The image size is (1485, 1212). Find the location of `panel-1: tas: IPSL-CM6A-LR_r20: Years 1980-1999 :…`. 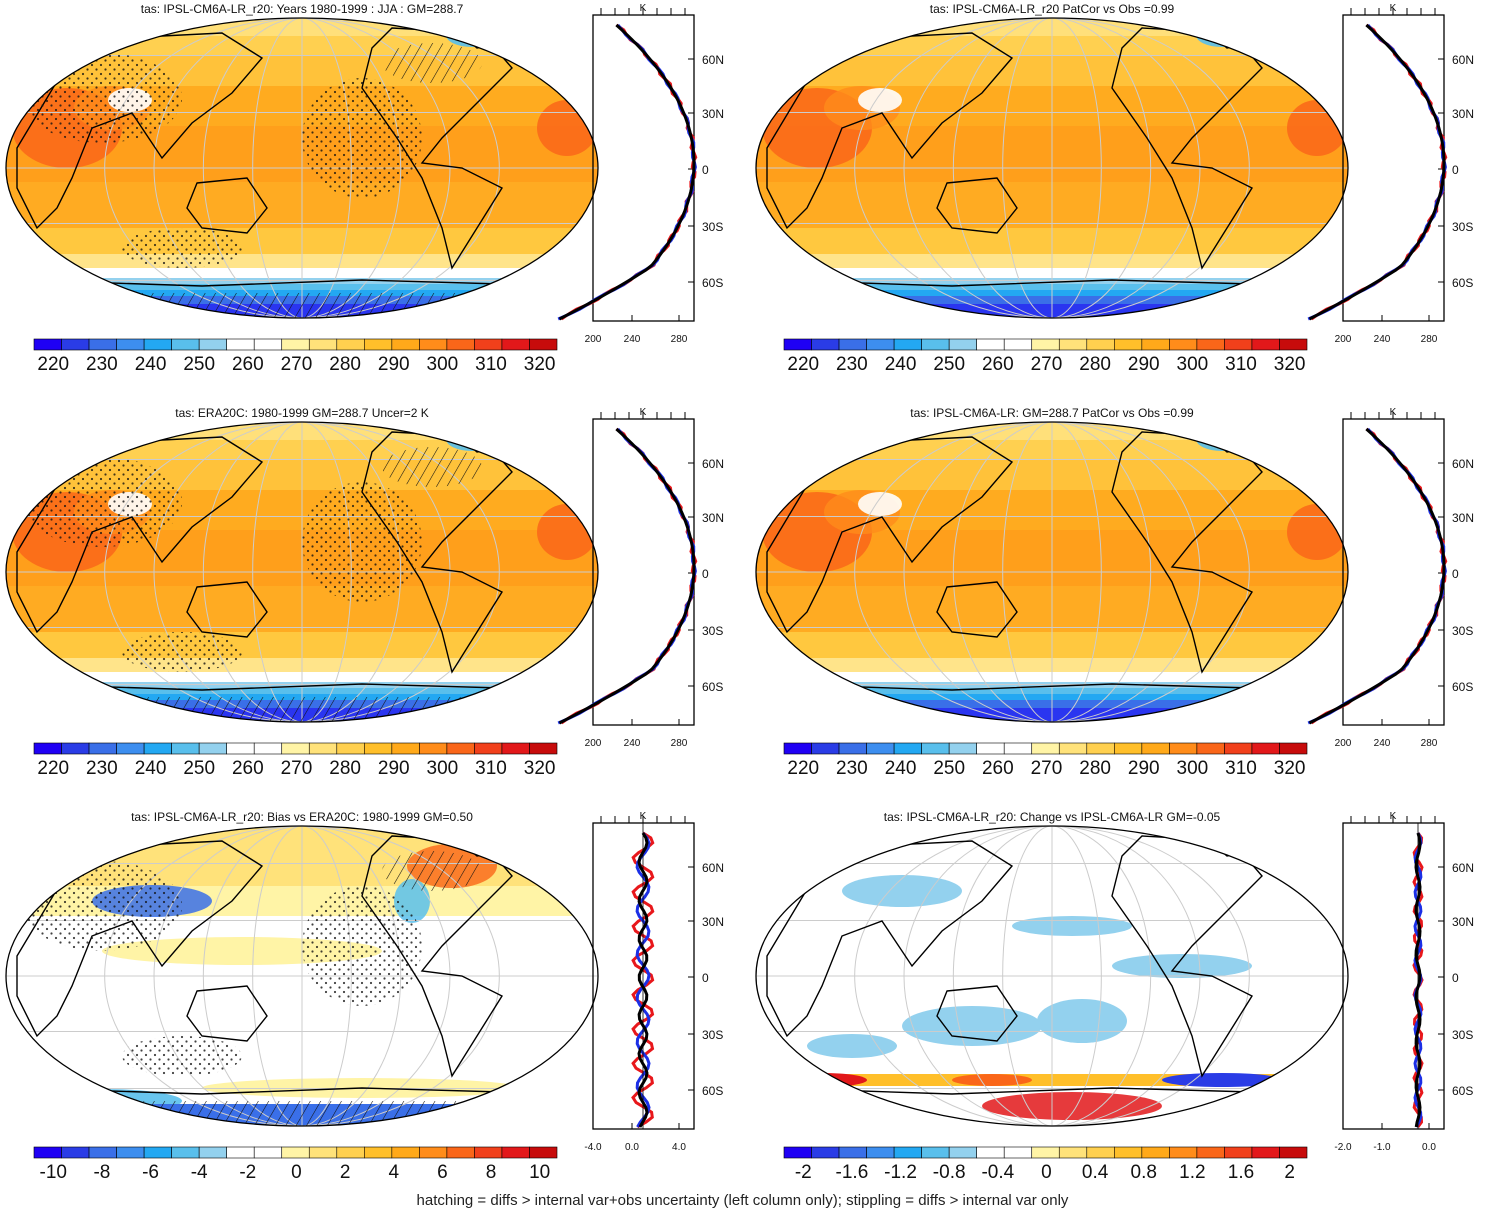

panel-1: tas: IPSL-CM6A-LR_r20: Years 1980-1999 :… is located at coordinates (364, 188).